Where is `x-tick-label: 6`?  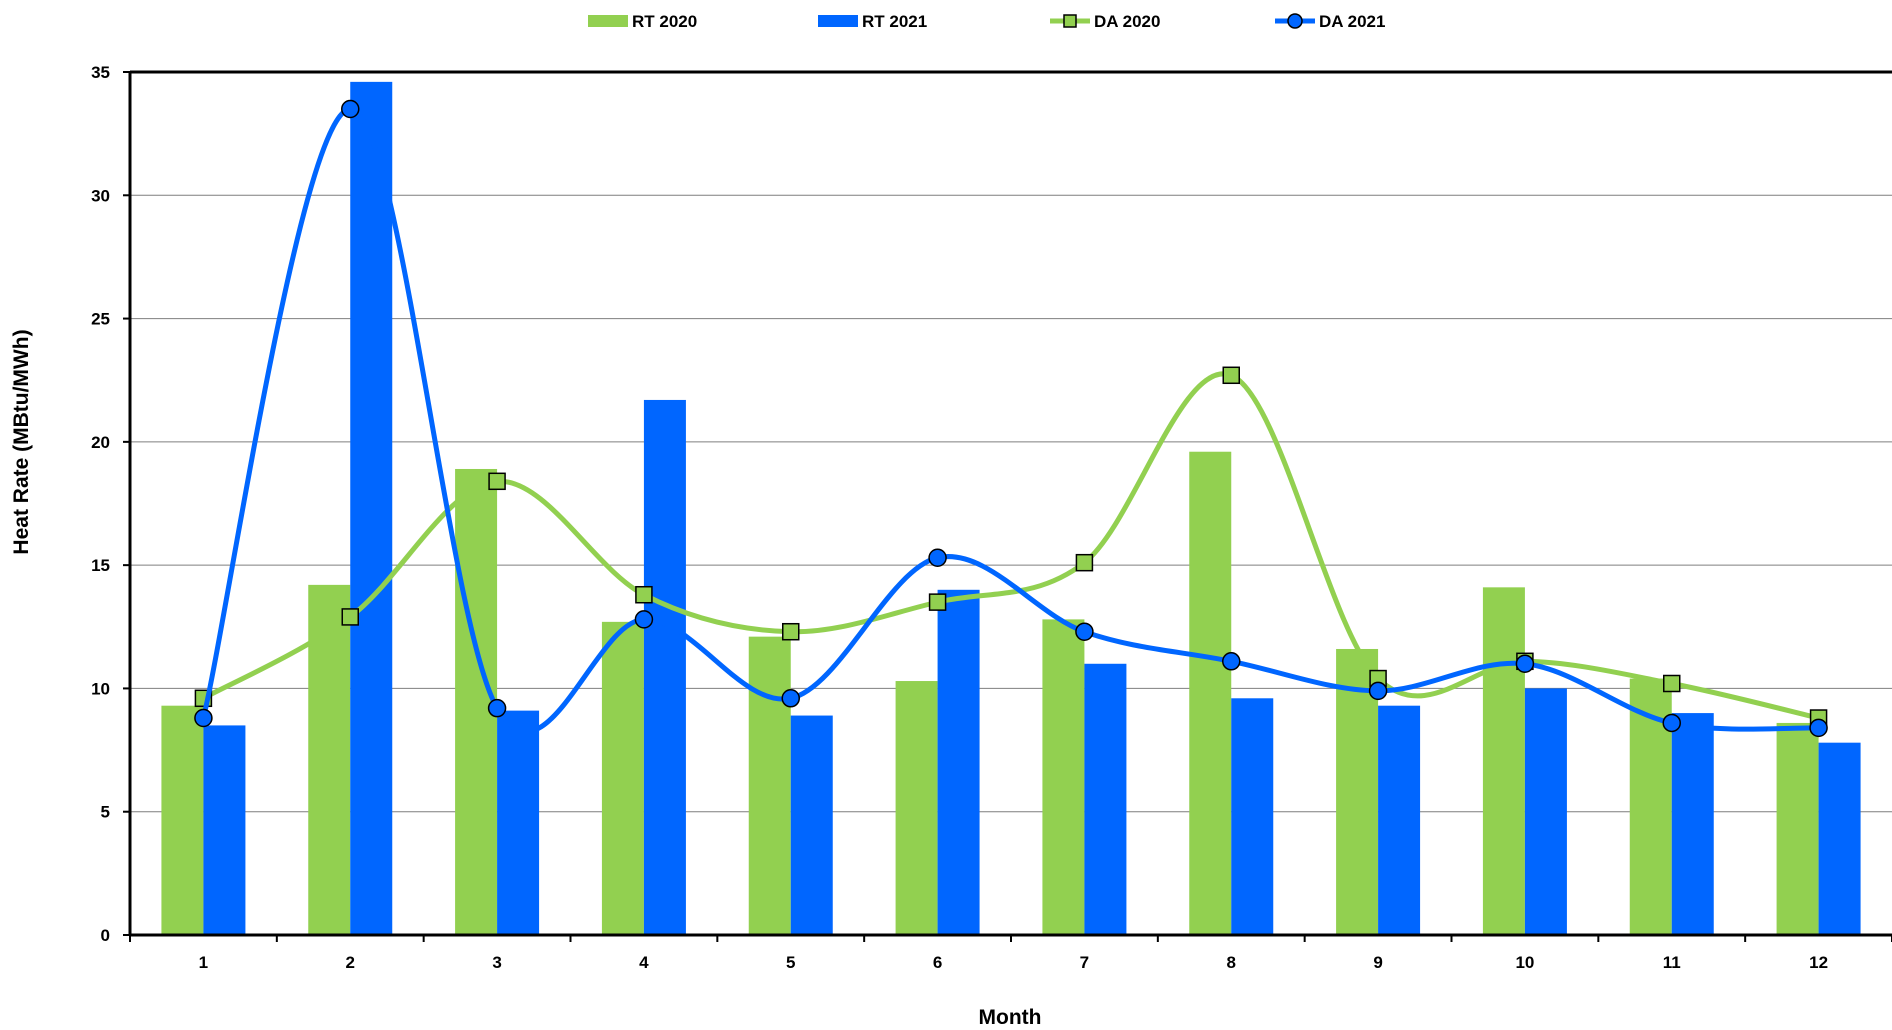 x-tick-label: 6 is located at coordinates (937, 962).